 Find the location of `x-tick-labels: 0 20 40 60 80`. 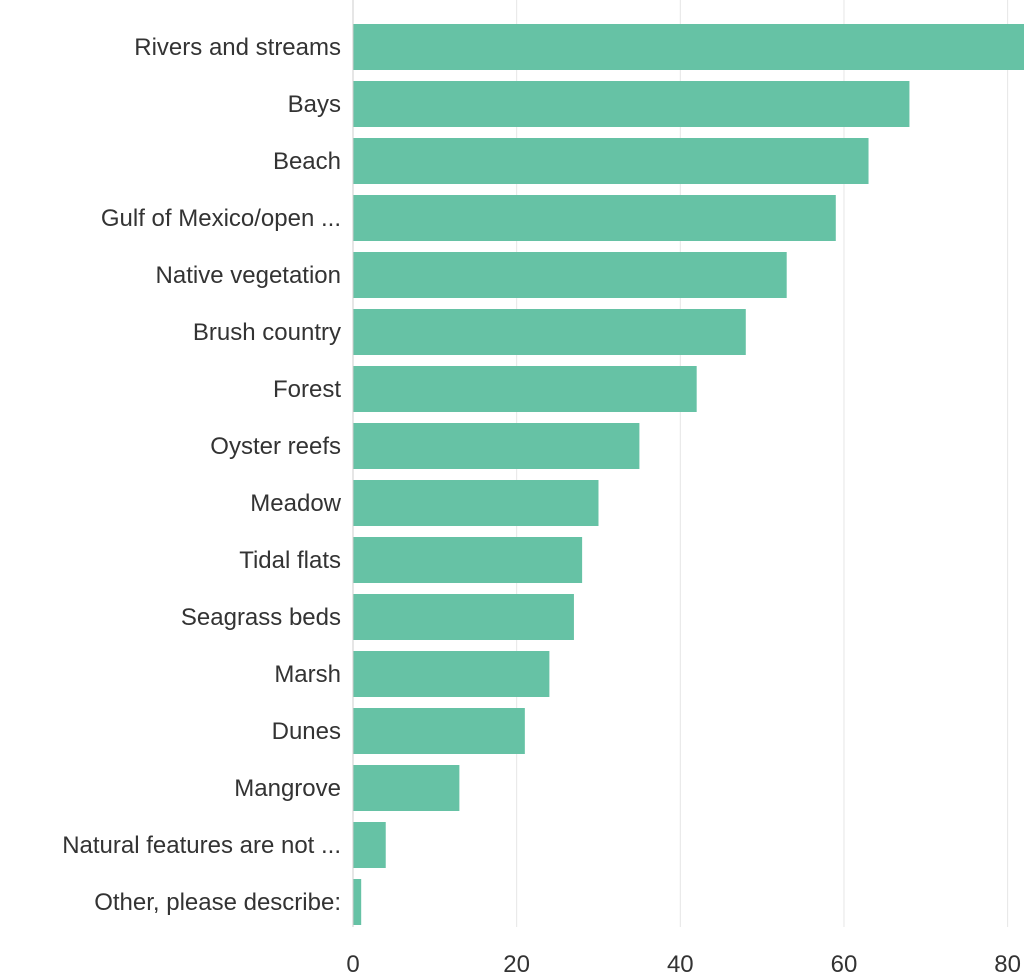

x-tick-labels: 0 20 40 60 80 is located at coordinates (683, 964).